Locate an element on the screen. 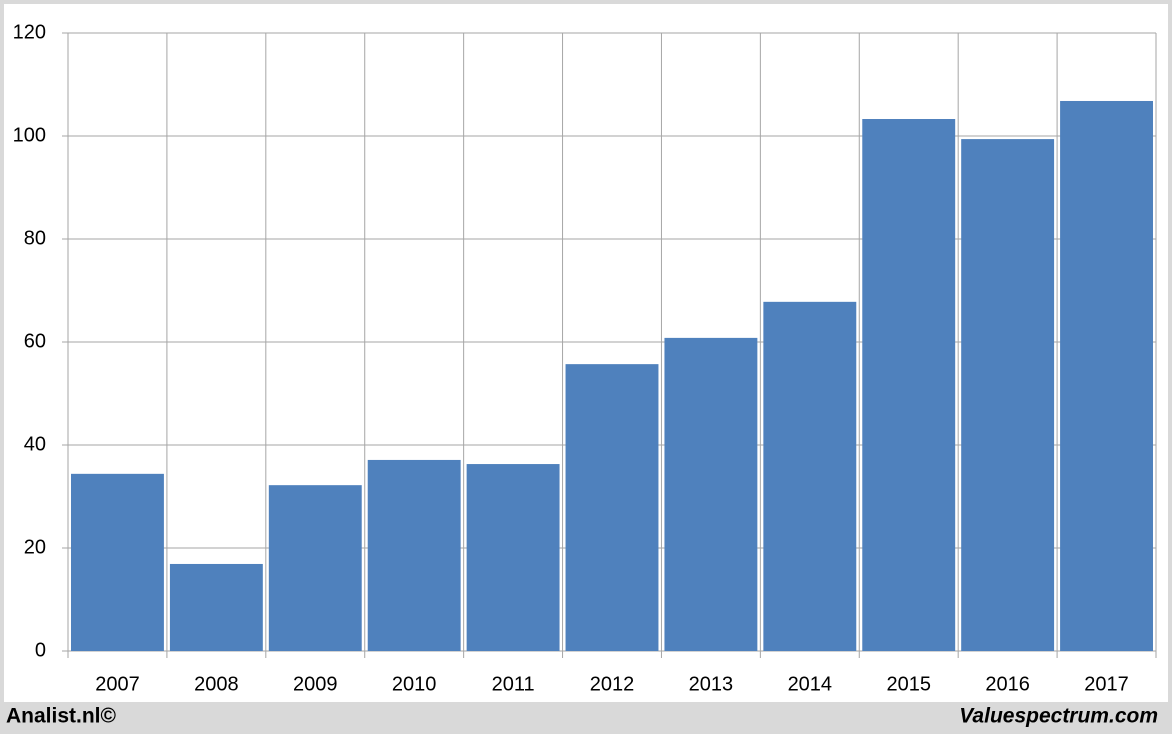  y-tick-label: 0 is located at coordinates (40, 650).